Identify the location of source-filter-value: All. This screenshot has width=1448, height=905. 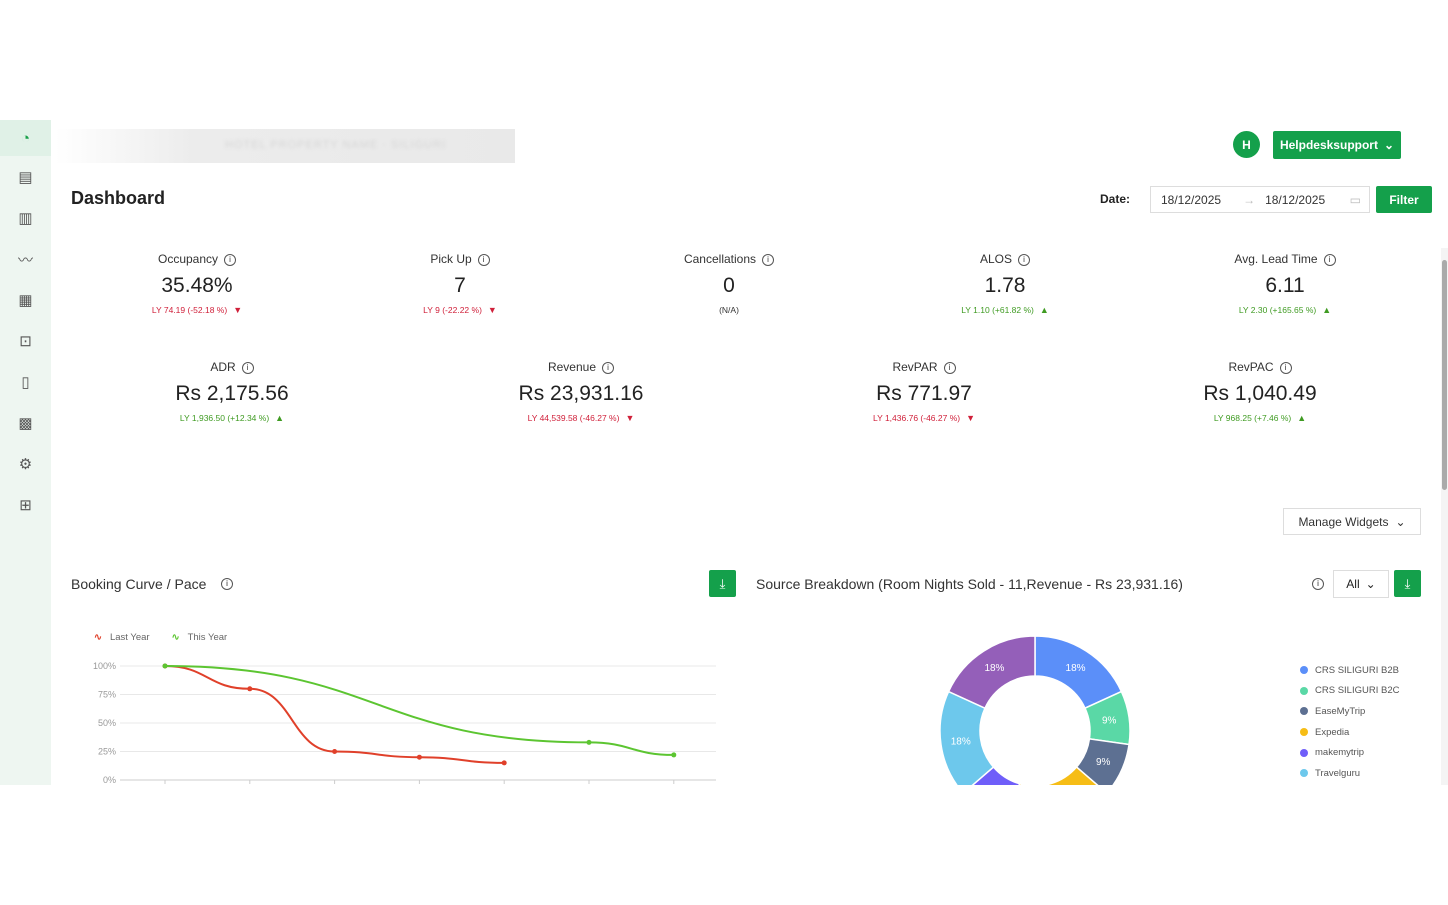
(1353, 584).